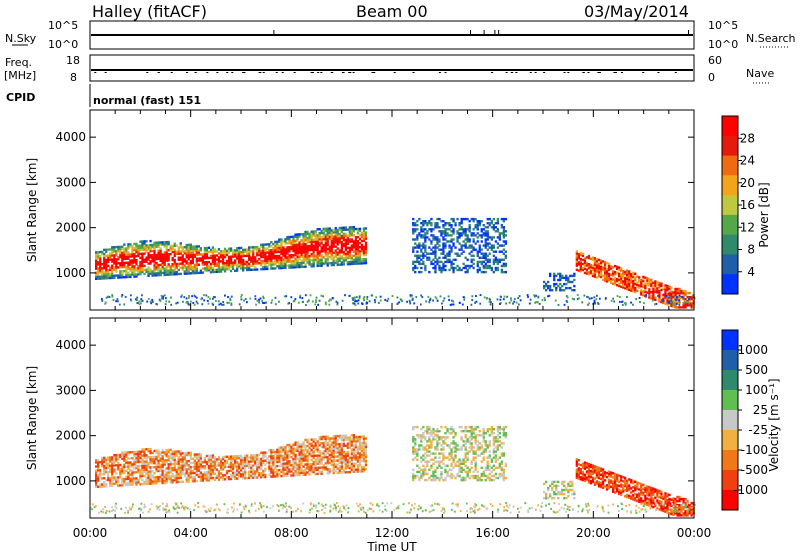 The width and height of the screenshot is (800, 554). Describe the element at coordinates (393, 471) in the screenshot. I see `velocity-echoes` at that location.